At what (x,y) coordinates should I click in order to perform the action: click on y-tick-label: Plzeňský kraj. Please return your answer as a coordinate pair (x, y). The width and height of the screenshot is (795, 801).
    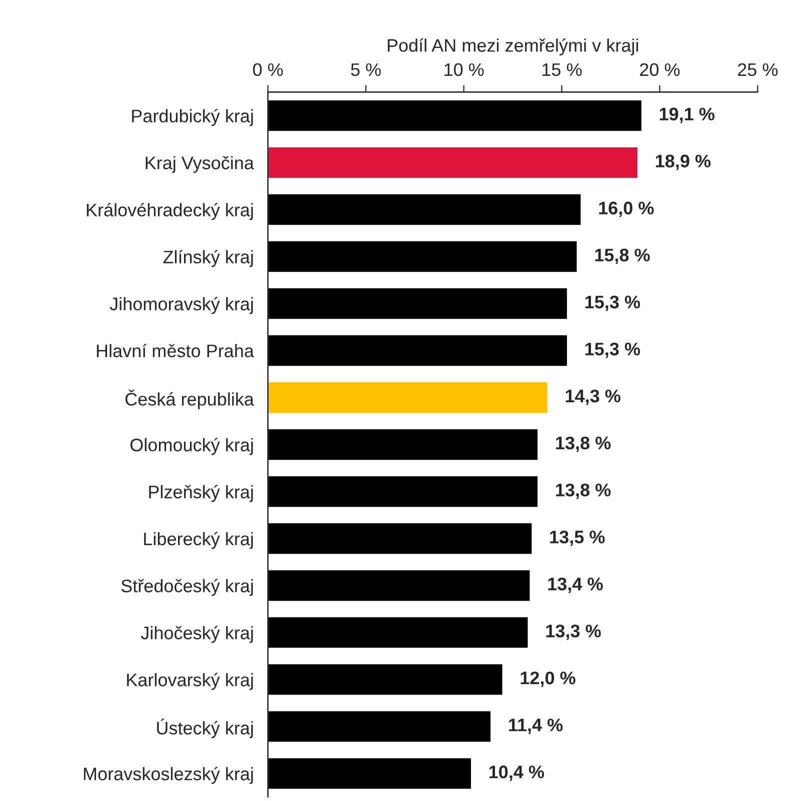
    Looking at the image, I should click on (201, 493).